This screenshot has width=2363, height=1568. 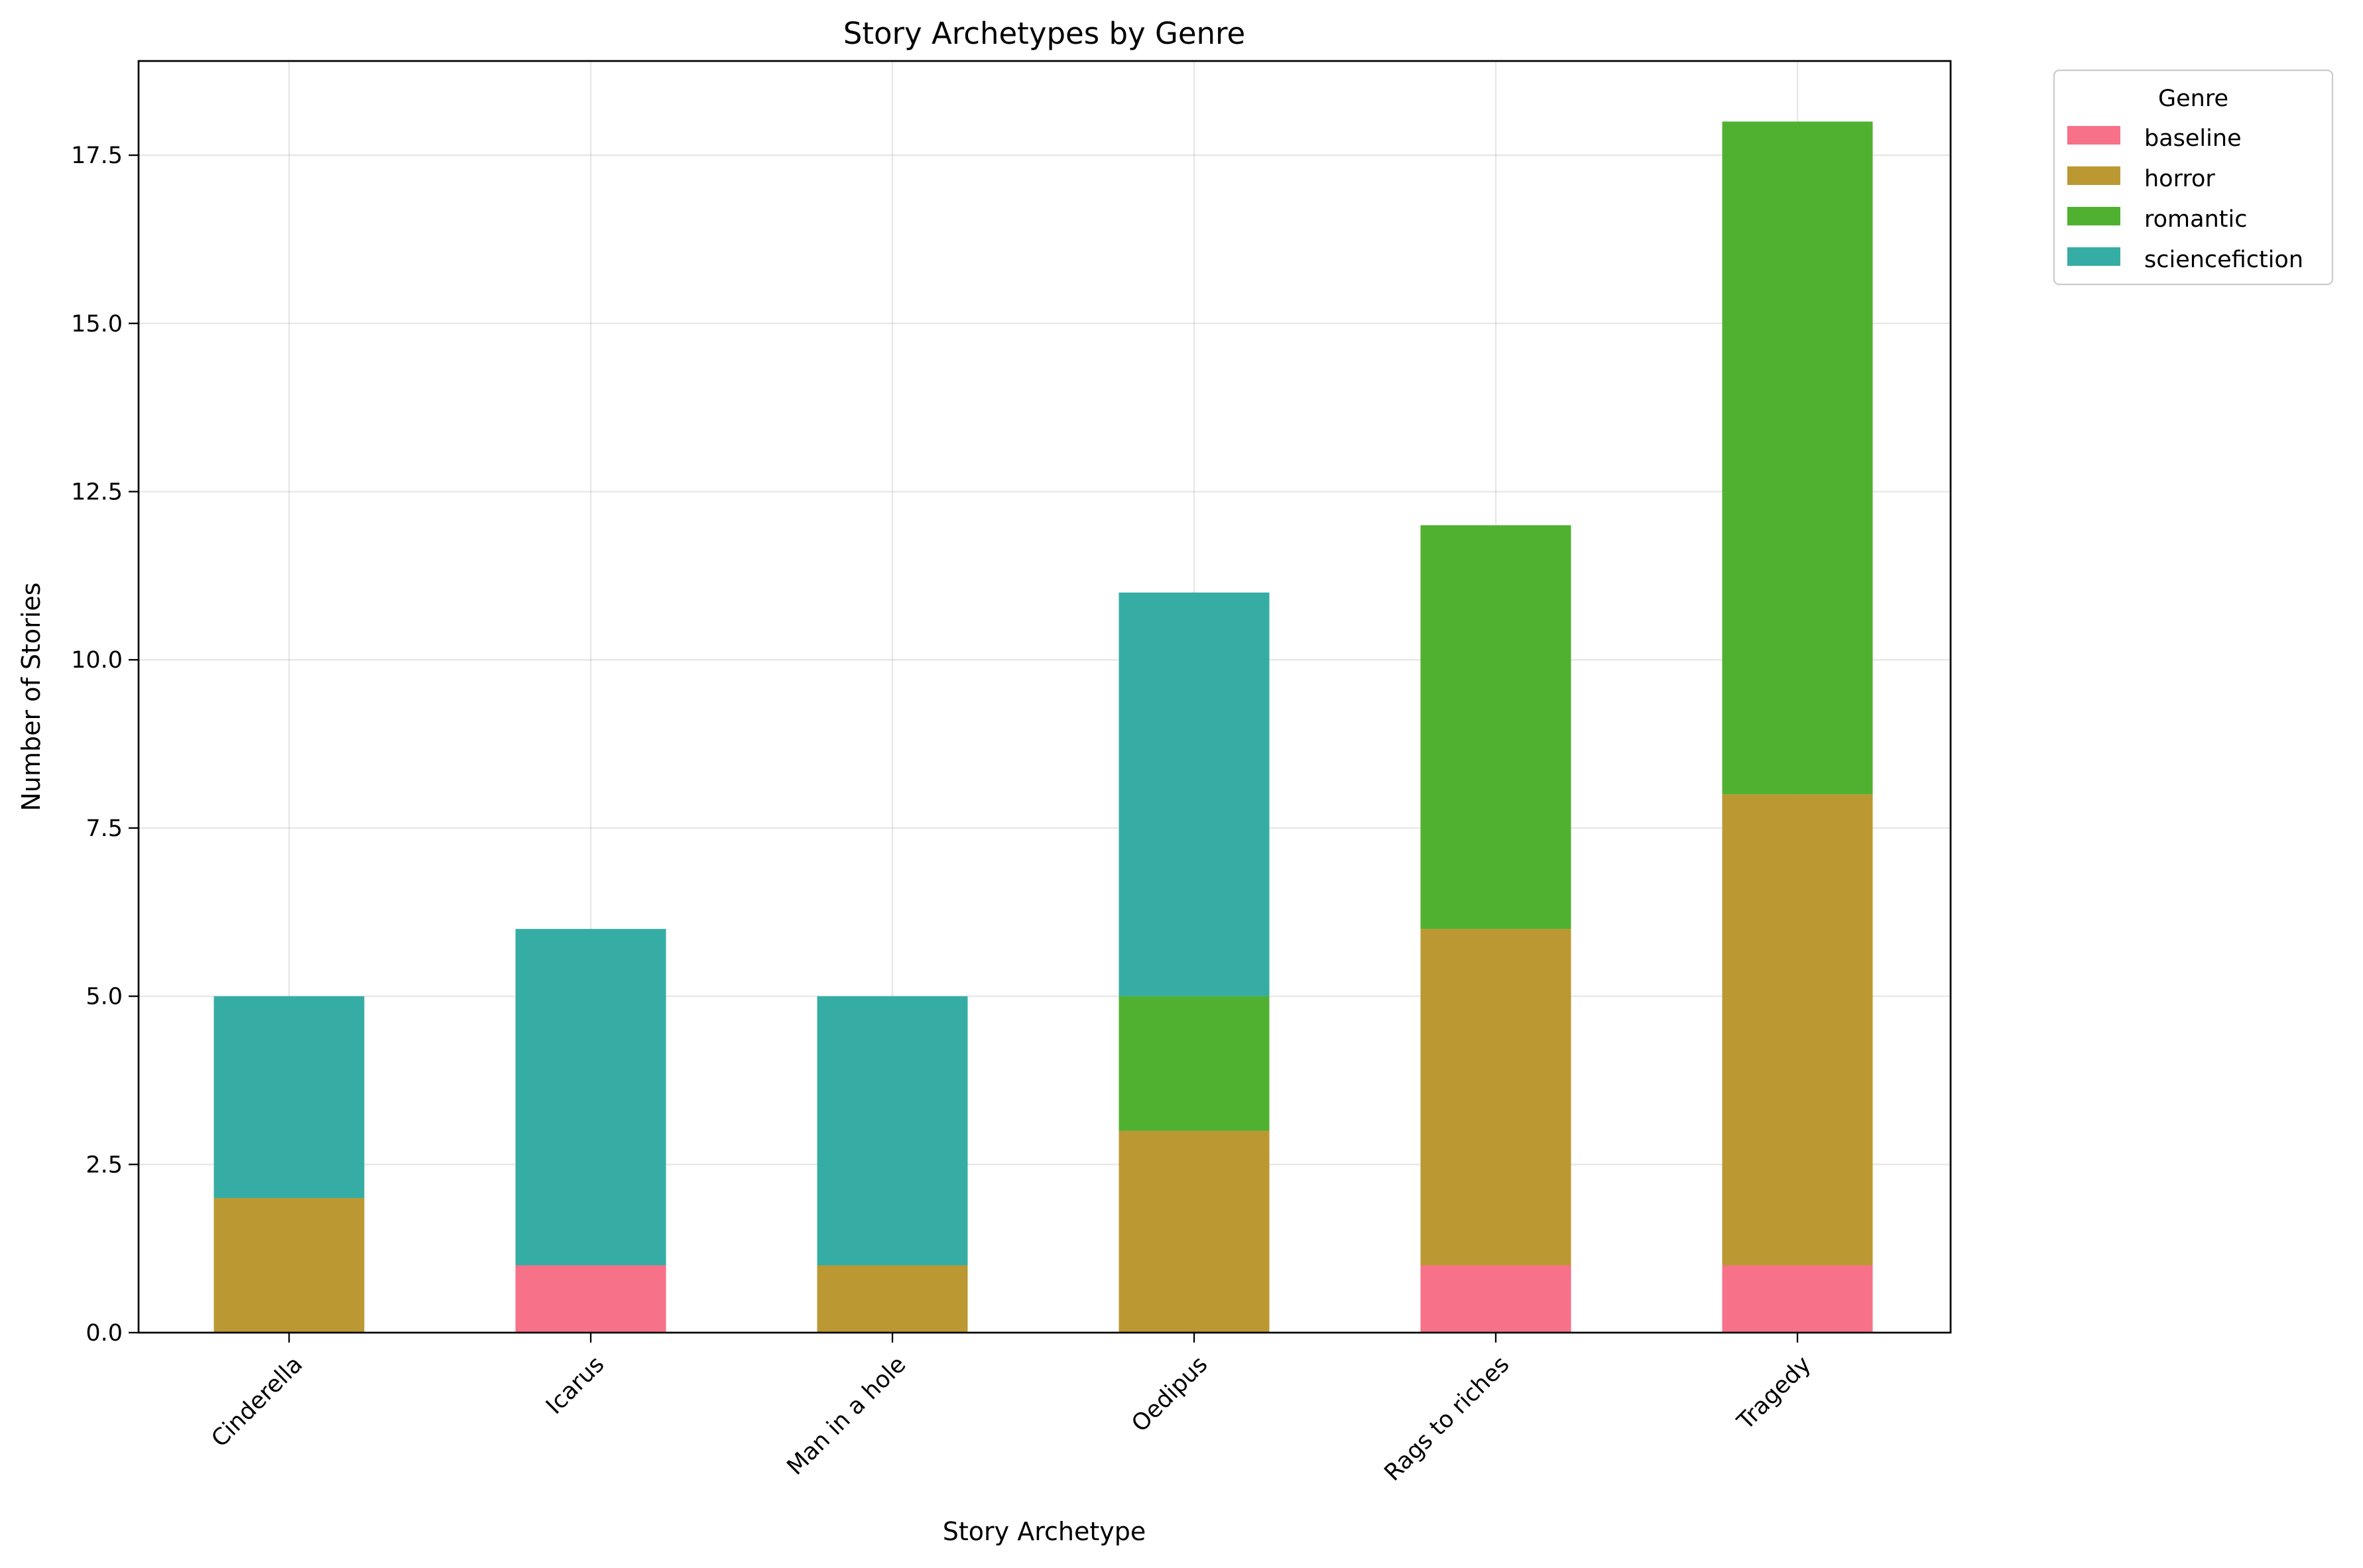 I want to click on y-tick-label: 12.5, so click(x=97, y=492).